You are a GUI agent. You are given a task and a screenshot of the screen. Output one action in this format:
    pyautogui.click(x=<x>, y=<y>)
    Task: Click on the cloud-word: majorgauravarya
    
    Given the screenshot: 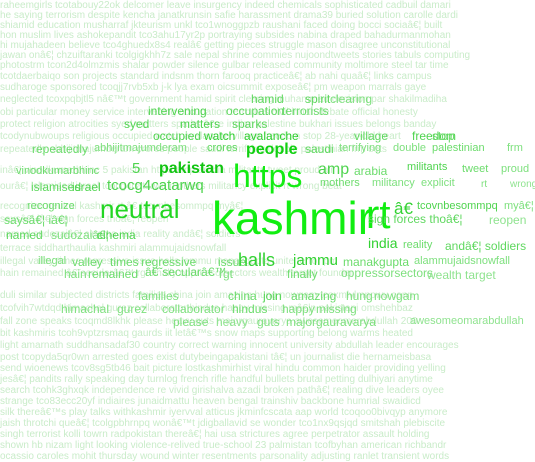 What is the action you would take?
    pyautogui.click(x=331, y=322)
    